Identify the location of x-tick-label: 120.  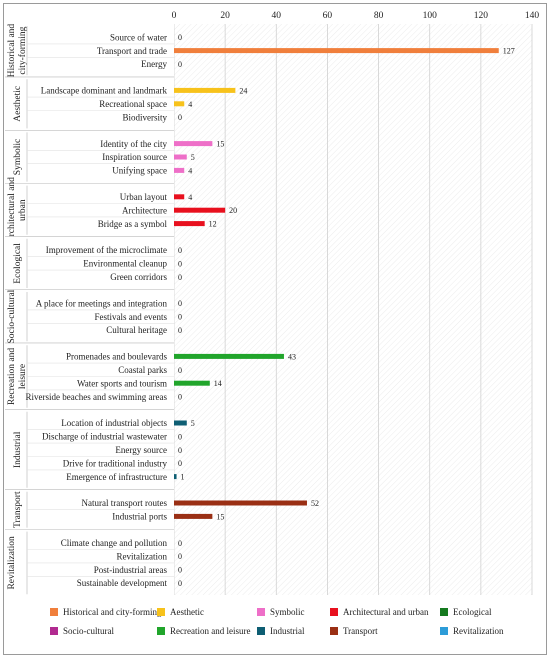
(481, 16).